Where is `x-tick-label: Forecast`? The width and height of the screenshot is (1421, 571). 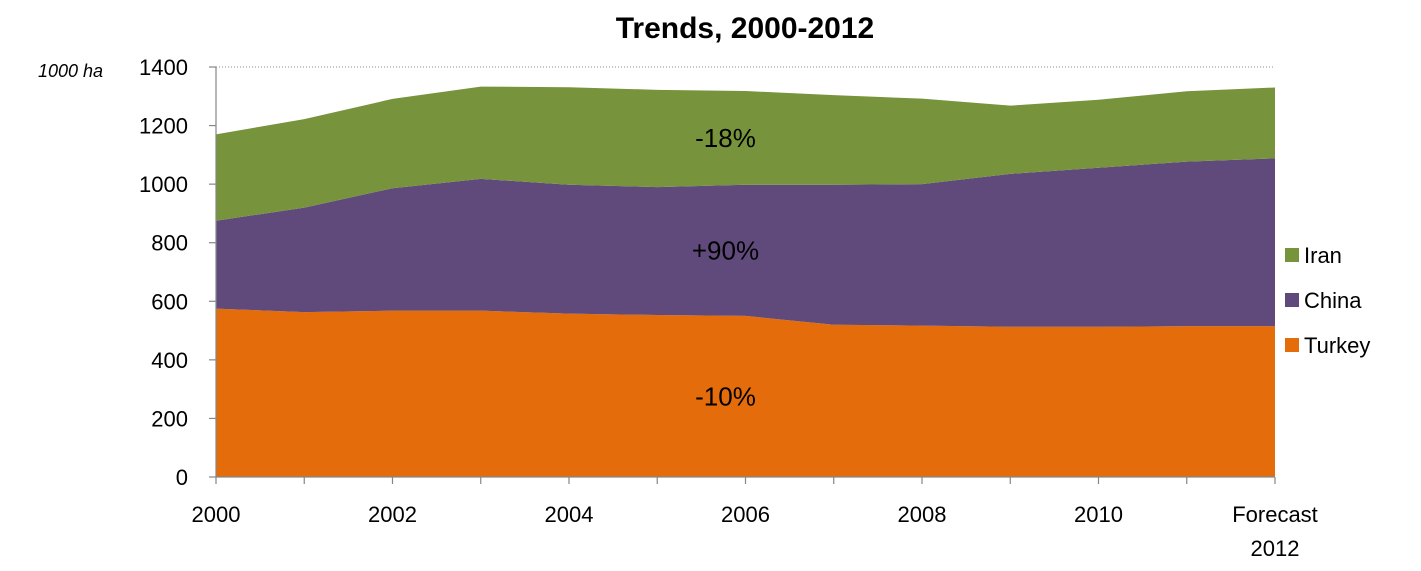
x-tick-label: Forecast is located at coordinates (1275, 514).